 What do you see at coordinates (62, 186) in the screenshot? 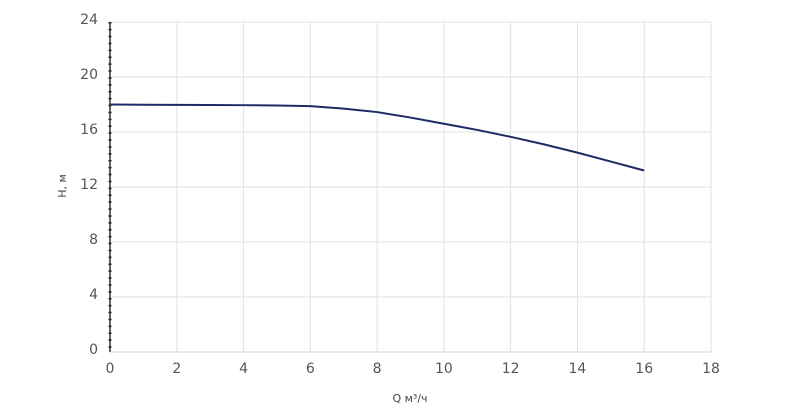
I see `y-axis-title: H, м` at bounding box center [62, 186].